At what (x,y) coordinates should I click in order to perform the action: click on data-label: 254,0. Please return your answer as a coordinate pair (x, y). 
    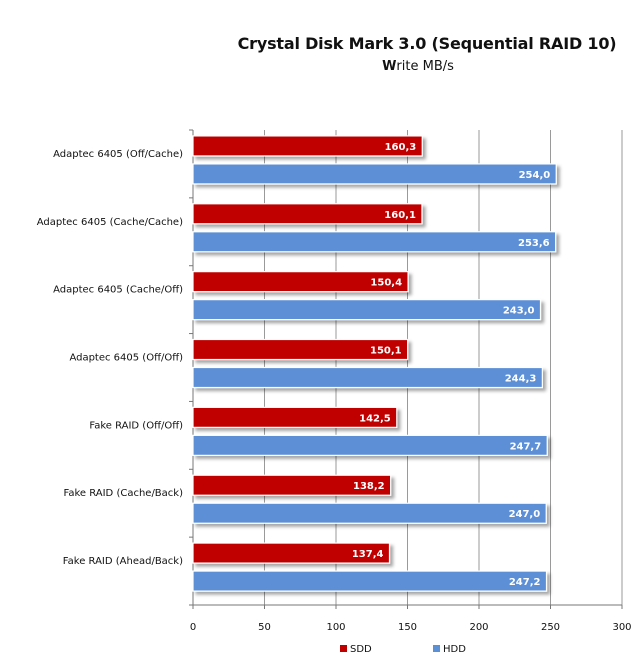
    Looking at the image, I should click on (535, 175).